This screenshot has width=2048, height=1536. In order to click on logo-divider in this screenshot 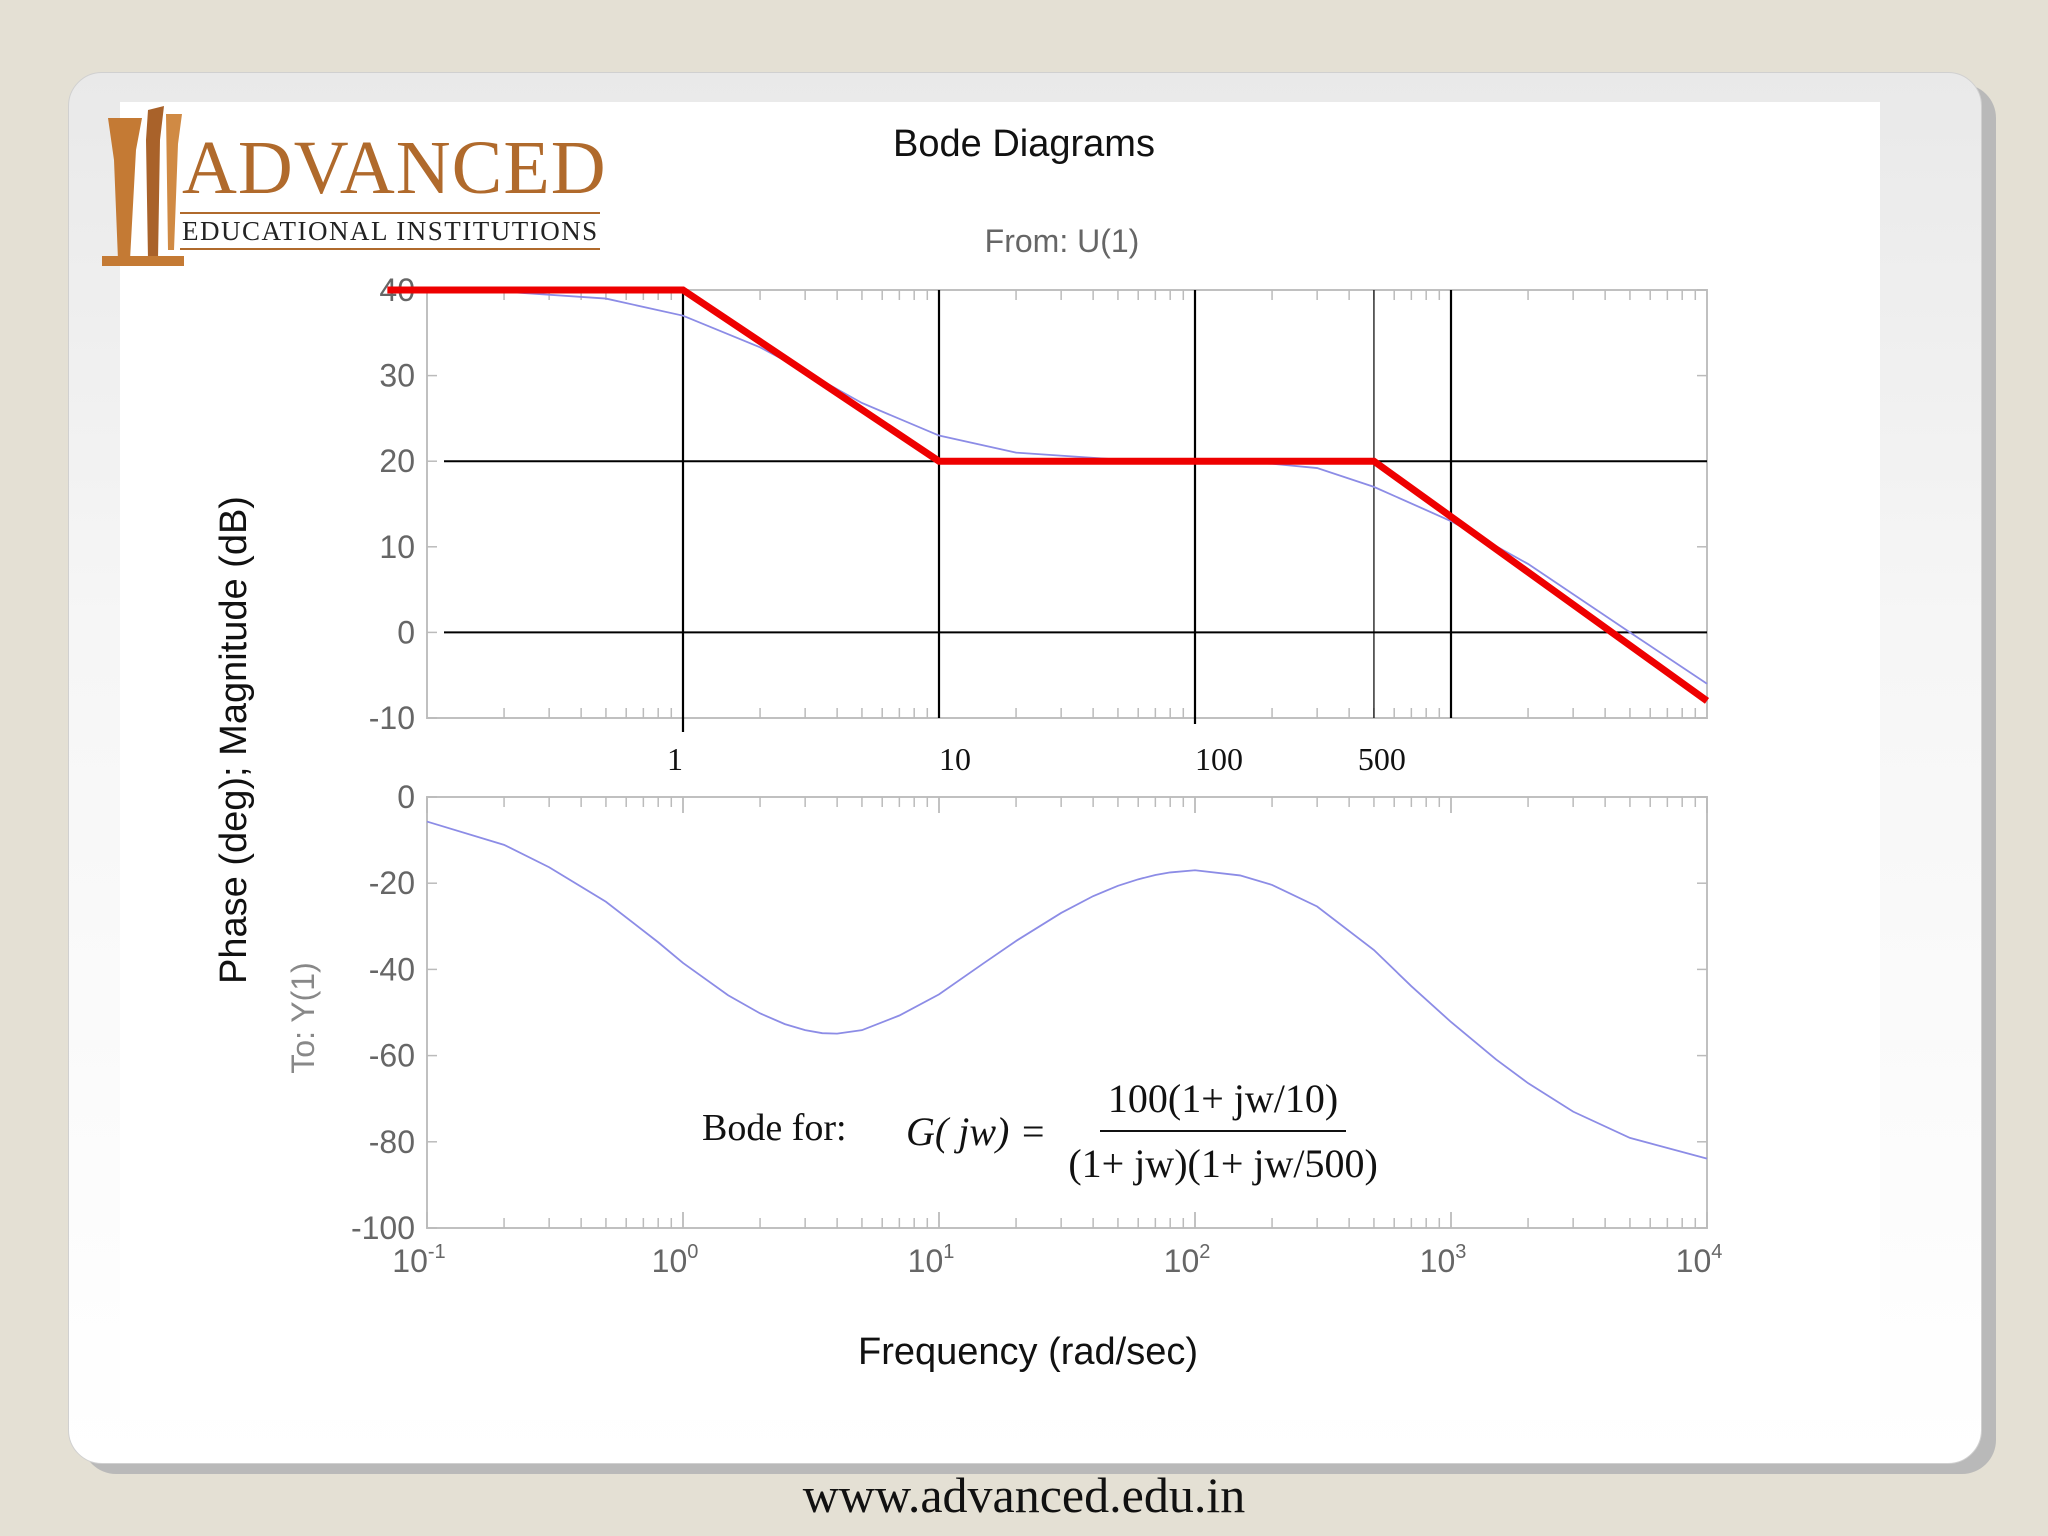, I will do `click(390, 213)`.